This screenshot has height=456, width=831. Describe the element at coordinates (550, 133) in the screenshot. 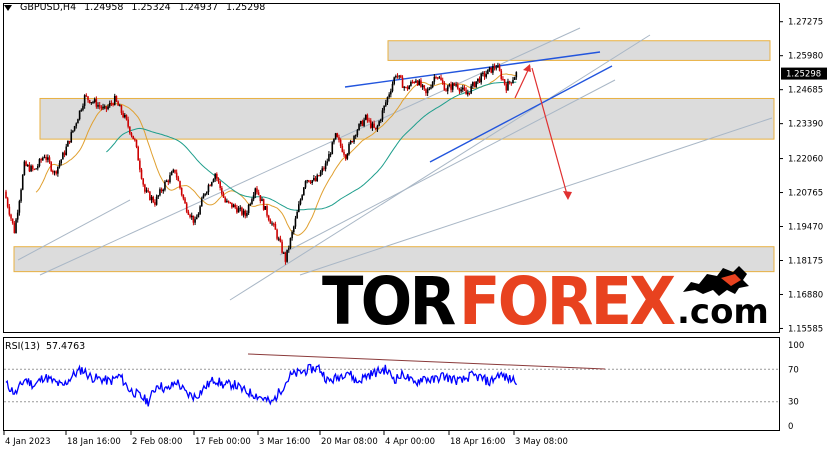

I see `forecast-down-line` at that location.